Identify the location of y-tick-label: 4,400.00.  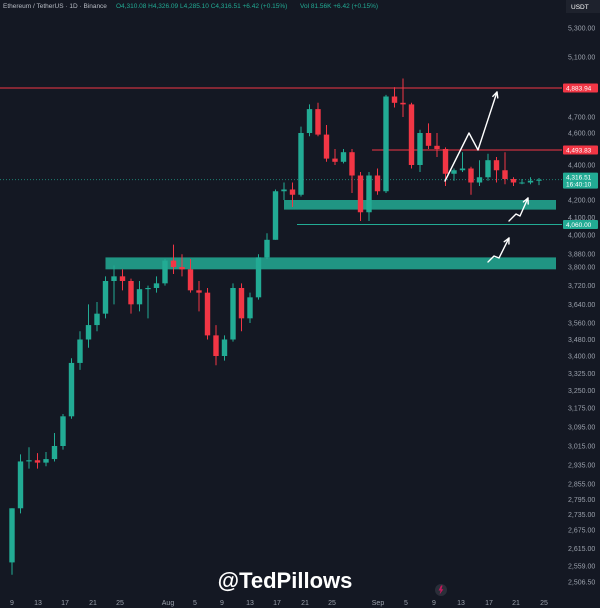
(581, 166).